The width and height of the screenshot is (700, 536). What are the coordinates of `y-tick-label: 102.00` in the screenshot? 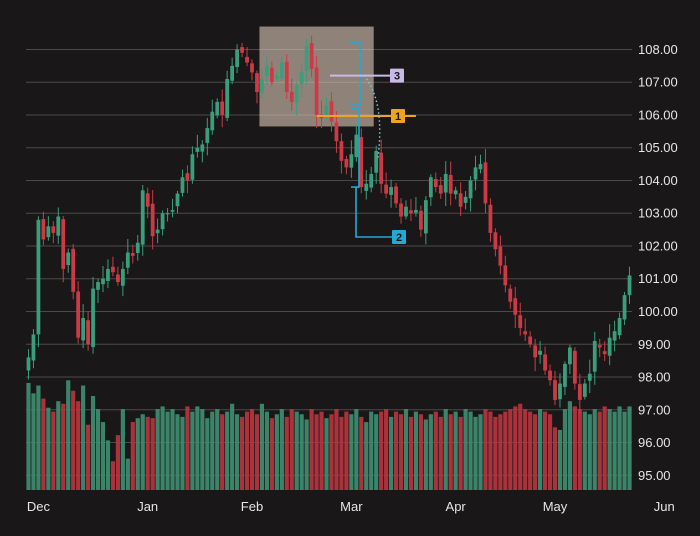 It's located at (658, 245).